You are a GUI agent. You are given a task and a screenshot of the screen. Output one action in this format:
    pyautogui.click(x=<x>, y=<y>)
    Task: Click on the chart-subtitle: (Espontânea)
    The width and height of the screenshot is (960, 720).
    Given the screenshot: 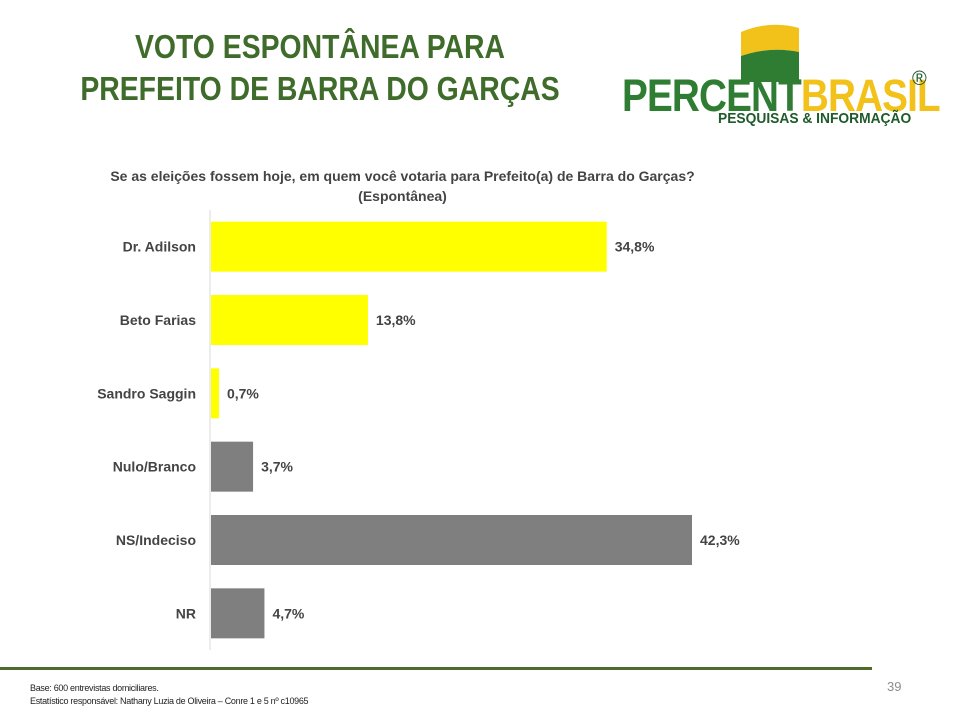 What is the action you would take?
    pyautogui.click(x=402, y=196)
    